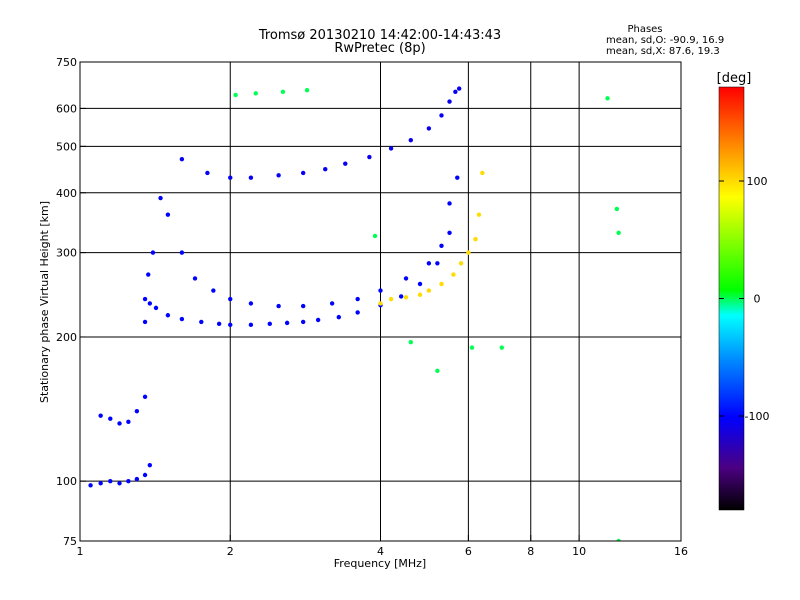  What do you see at coordinates (66, 193) in the screenshot?
I see `y-tick-label: 400` at bounding box center [66, 193].